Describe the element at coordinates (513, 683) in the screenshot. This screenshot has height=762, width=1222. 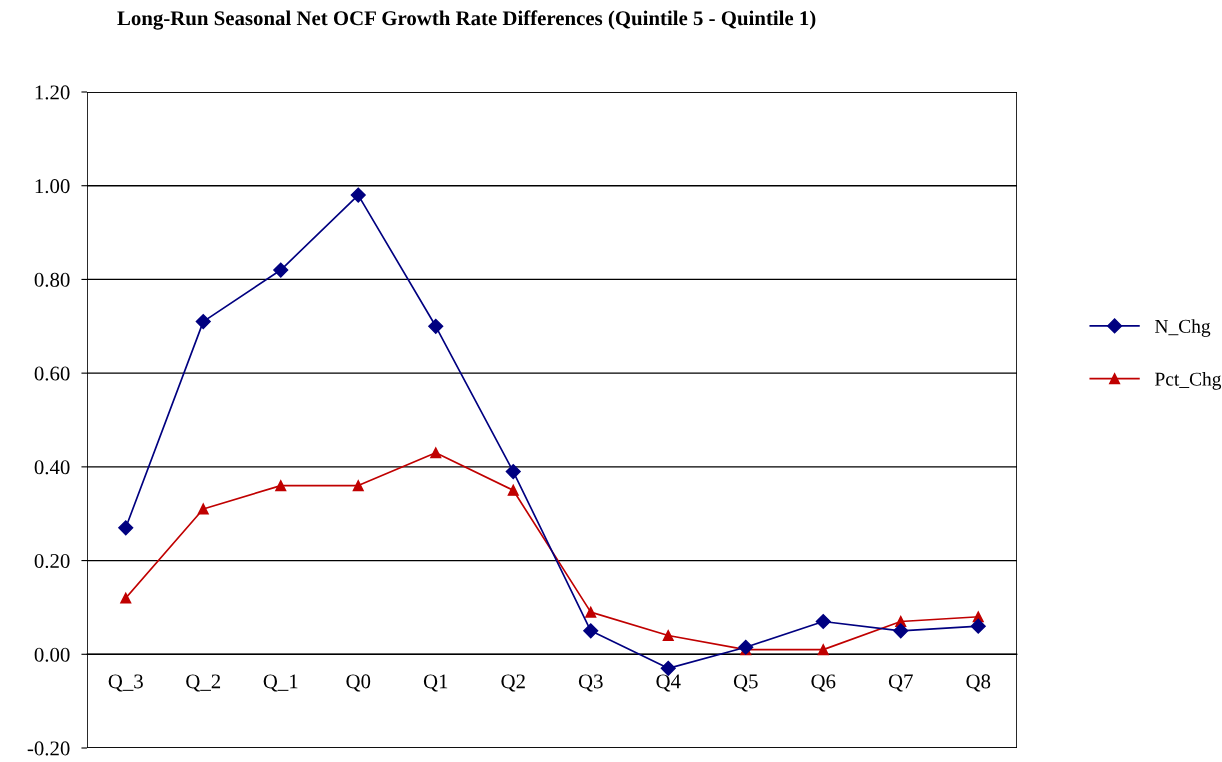
I see `x-tick-label: Q2` at that location.